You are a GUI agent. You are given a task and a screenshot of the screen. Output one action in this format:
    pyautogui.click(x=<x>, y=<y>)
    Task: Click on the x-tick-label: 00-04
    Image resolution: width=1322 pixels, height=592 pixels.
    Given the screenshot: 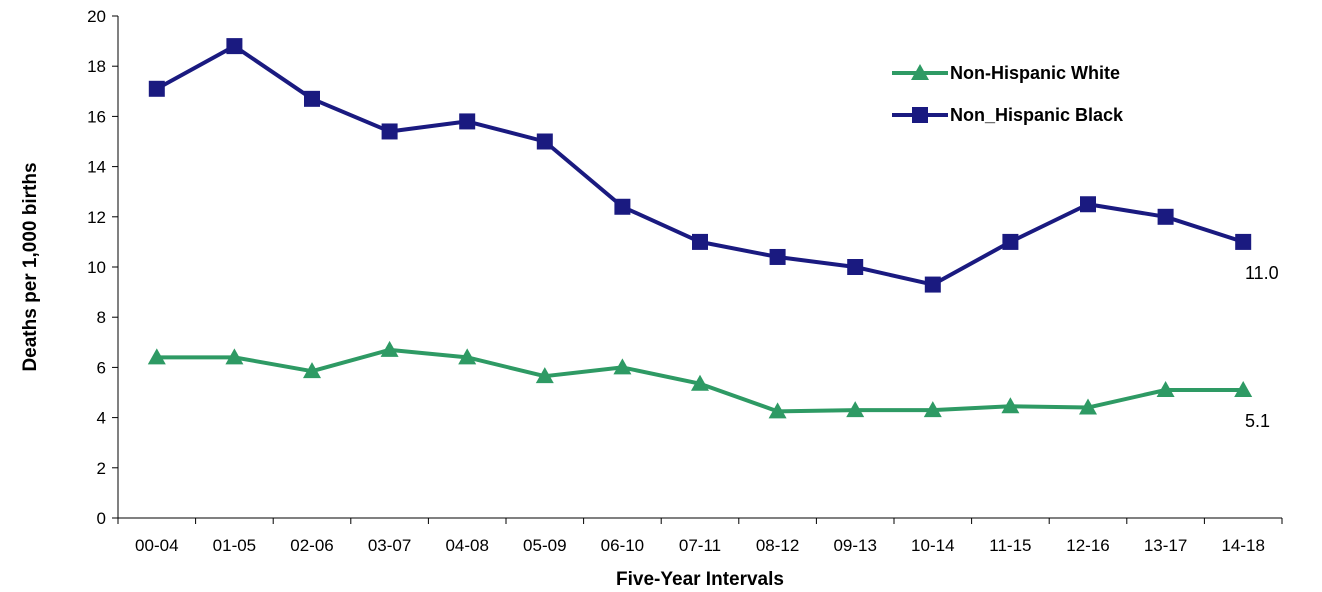 What is the action you would take?
    pyautogui.click(x=156, y=545)
    